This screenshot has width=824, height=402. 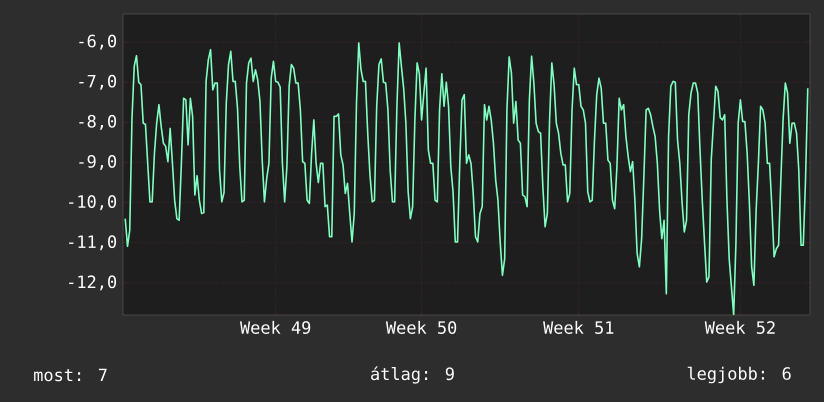 What do you see at coordinates (92, 282) in the screenshot?
I see `y-tick-label: -12,0` at bounding box center [92, 282].